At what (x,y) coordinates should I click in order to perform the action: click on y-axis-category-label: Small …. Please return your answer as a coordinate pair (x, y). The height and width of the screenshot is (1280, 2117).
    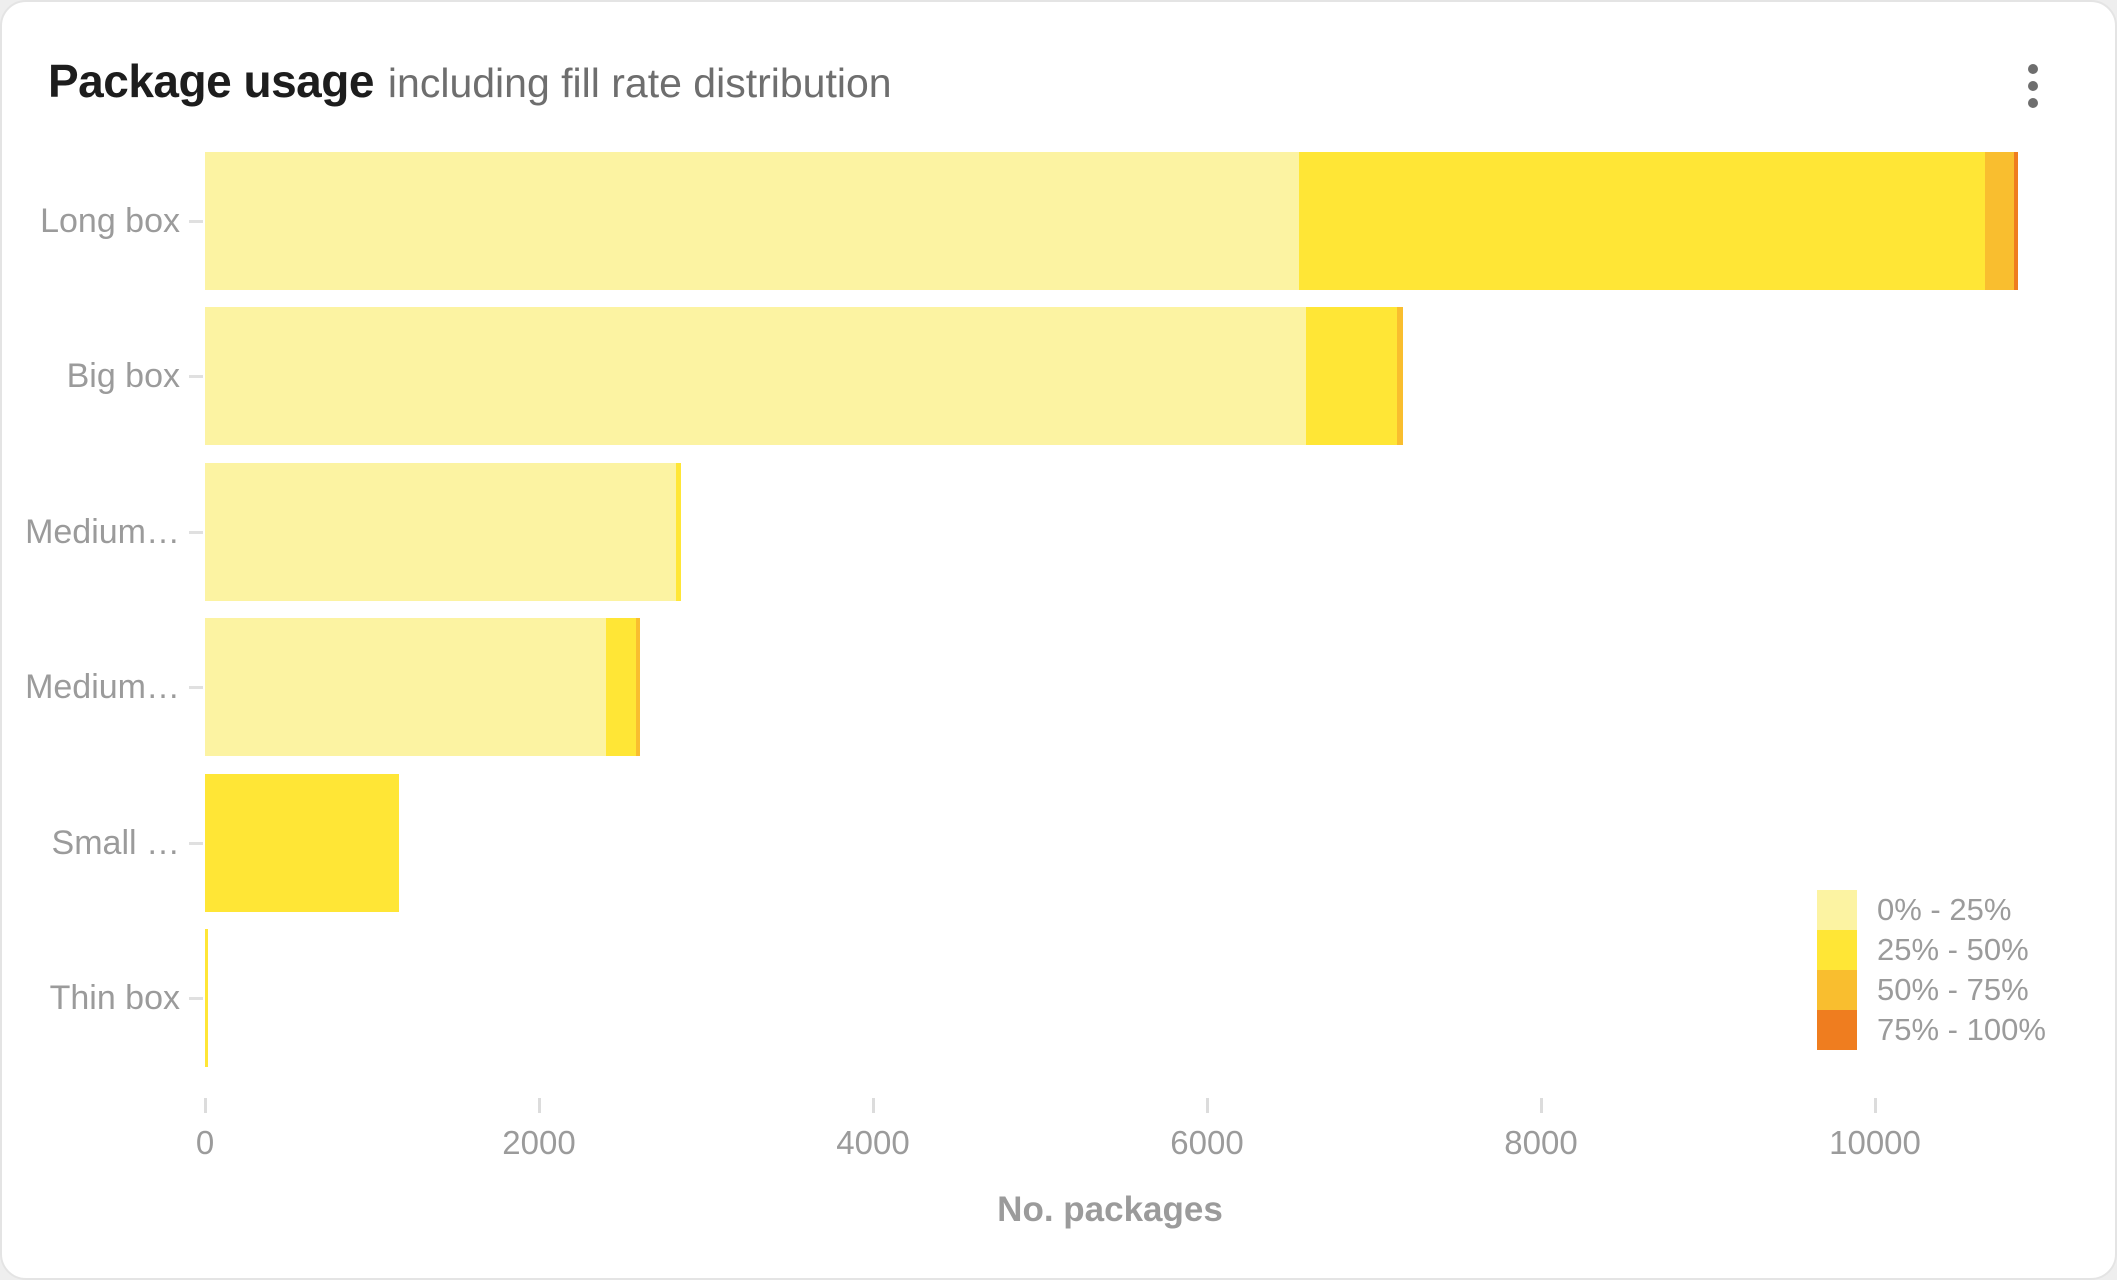
    Looking at the image, I should click on (115, 843).